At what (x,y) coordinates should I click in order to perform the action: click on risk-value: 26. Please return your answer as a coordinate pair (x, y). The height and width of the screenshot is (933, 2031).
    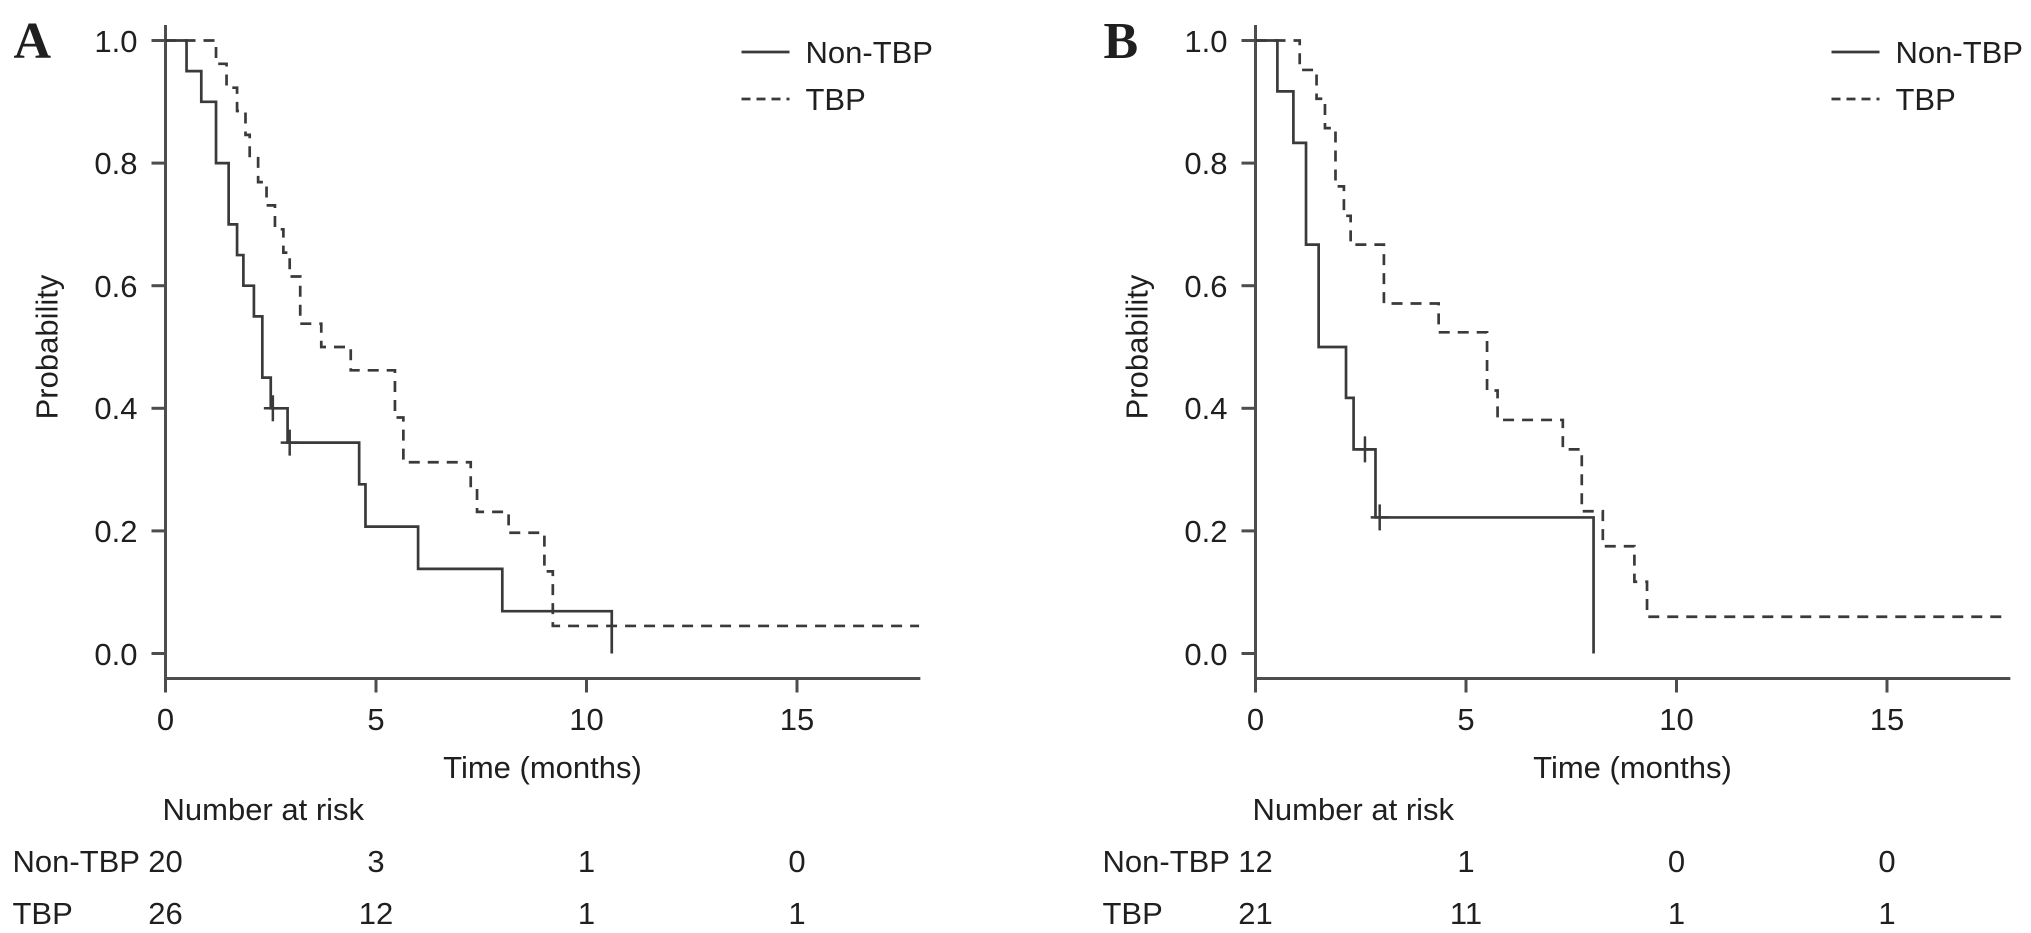
    Looking at the image, I should click on (165, 913).